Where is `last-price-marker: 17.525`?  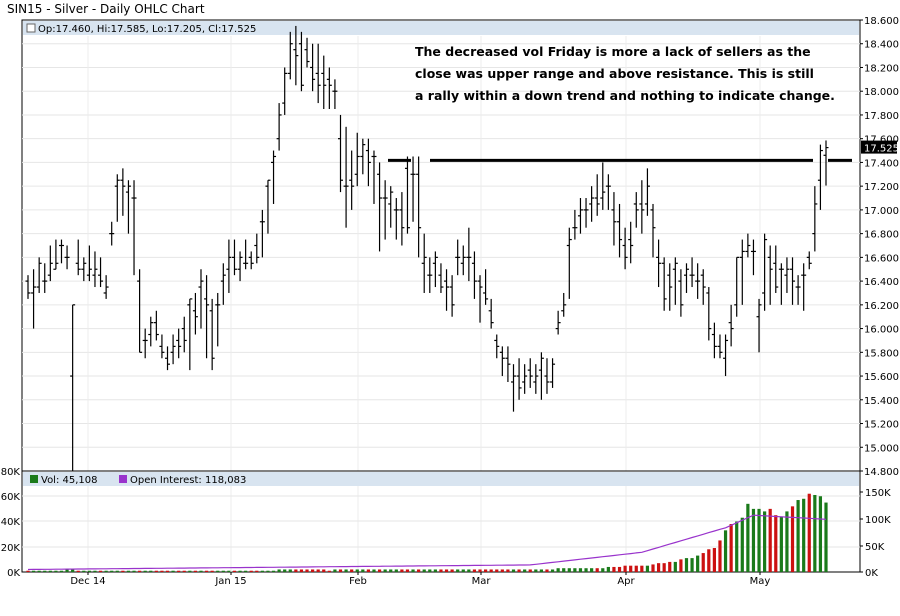 last-price-marker: 17.525 is located at coordinates (880, 147).